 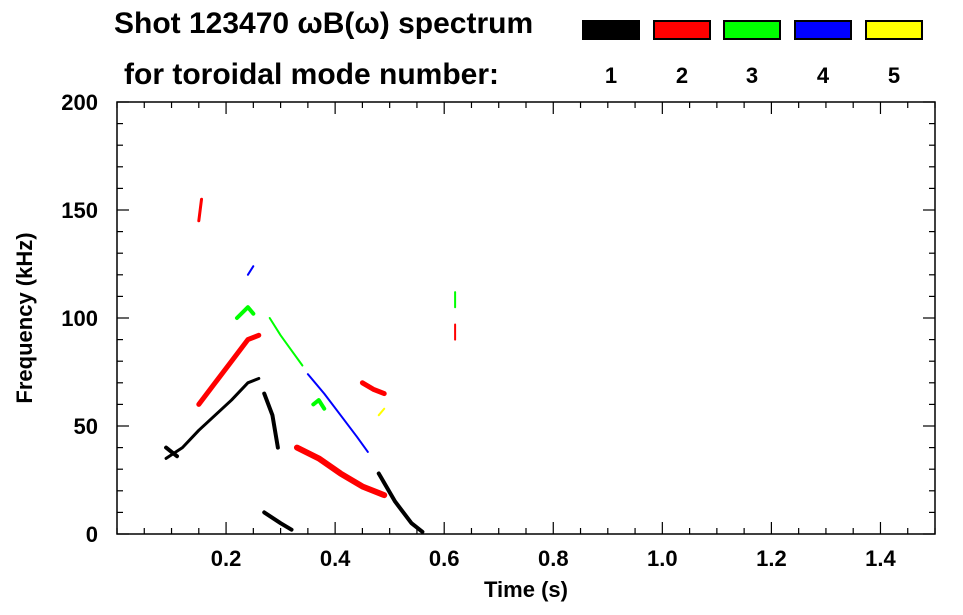 What do you see at coordinates (662, 558) in the screenshot?
I see `x-tick-label: 1.0` at bounding box center [662, 558].